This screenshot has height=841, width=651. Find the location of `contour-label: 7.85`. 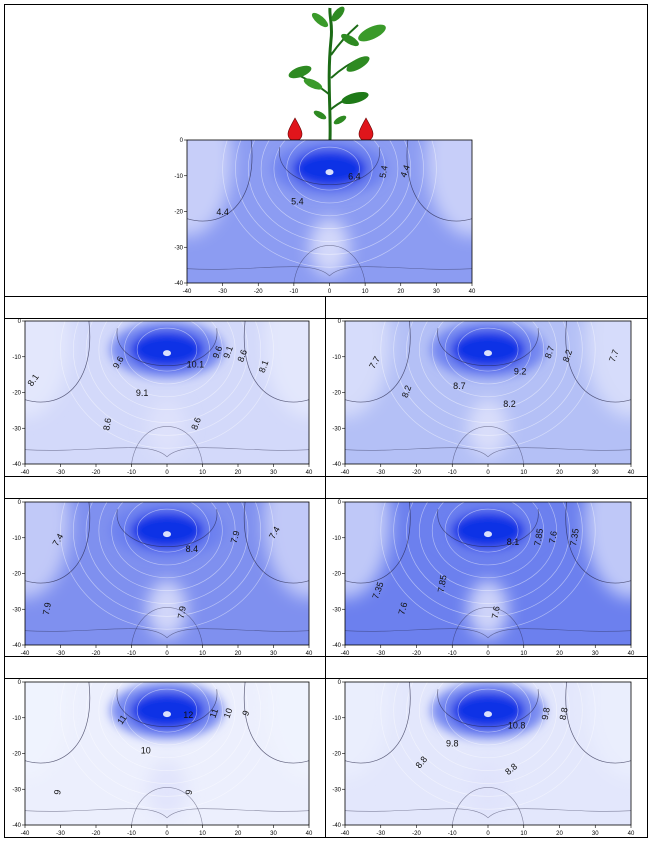

contour-label: 7.85 is located at coordinates (442, 583).